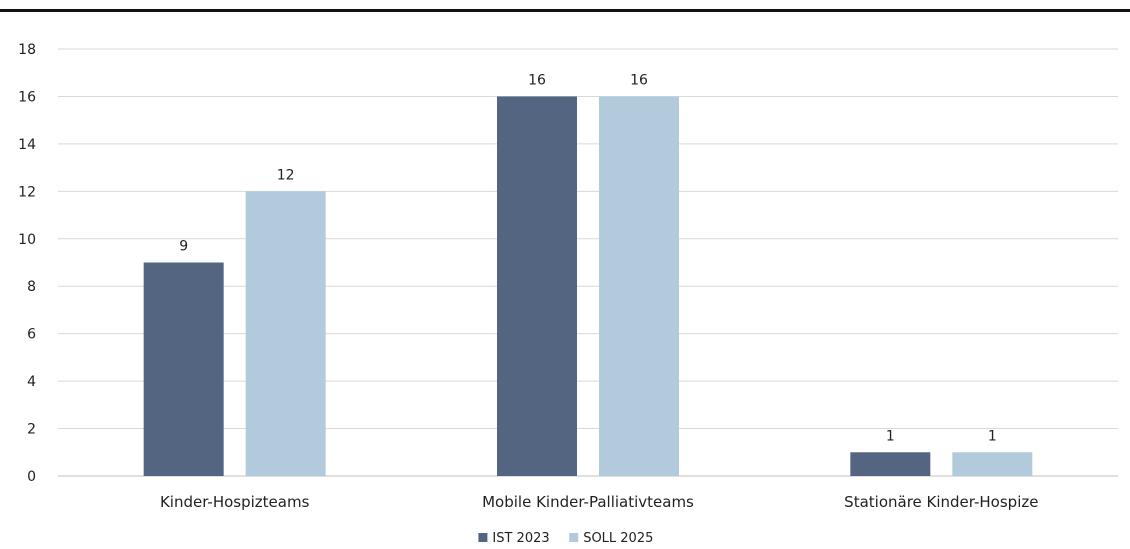  Describe the element at coordinates (27, 240) in the screenshot. I see `y-tick-label: 10` at that location.